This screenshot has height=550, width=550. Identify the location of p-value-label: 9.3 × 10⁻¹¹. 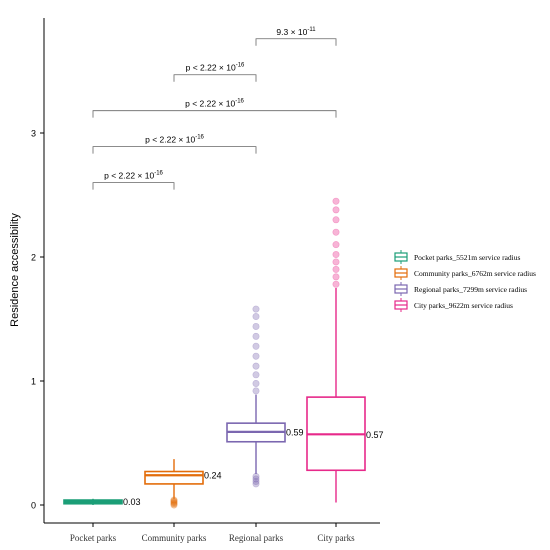
(296, 32).